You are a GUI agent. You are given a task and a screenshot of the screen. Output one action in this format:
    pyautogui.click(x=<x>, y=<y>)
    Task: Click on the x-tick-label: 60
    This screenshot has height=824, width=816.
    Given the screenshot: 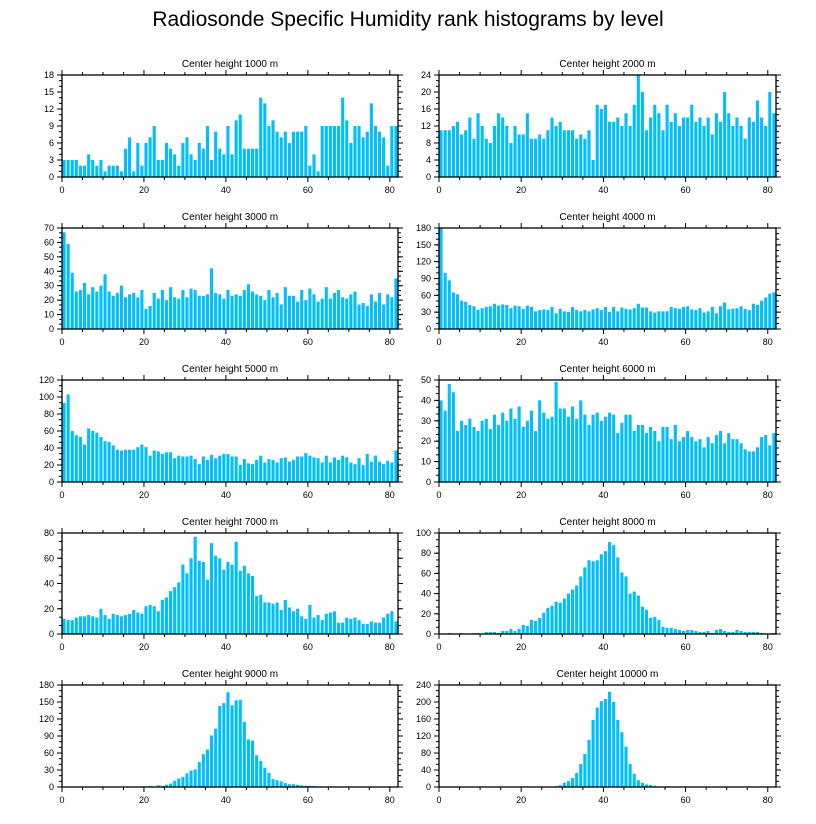 What is the action you would take?
    pyautogui.click(x=686, y=342)
    